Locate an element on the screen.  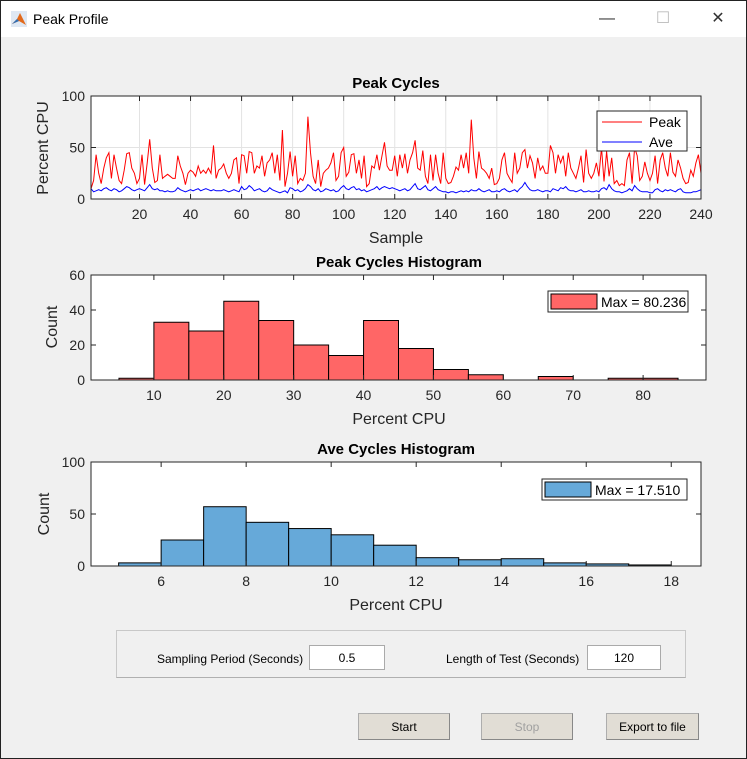
x-tick-label: 16 is located at coordinates (586, 581).